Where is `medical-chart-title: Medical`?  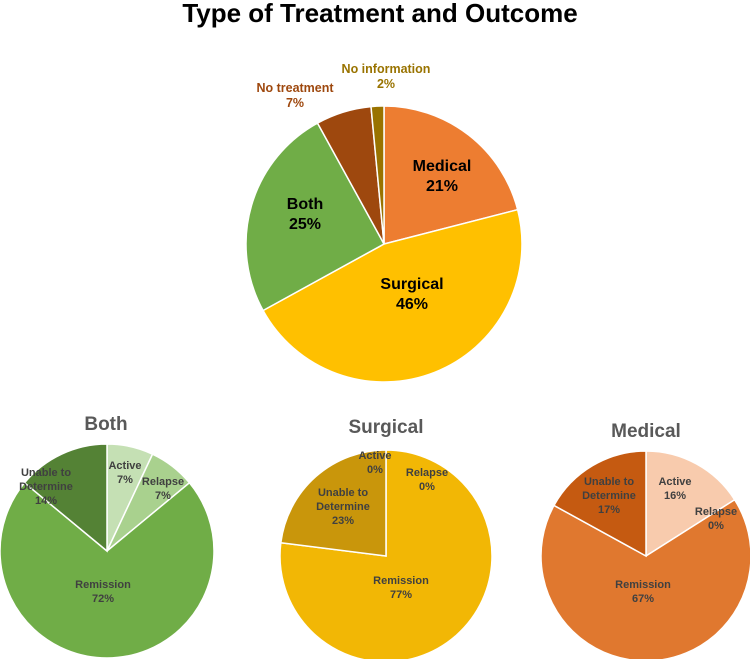
medical-chart-title: Medical is located at coordinates (646, 431).